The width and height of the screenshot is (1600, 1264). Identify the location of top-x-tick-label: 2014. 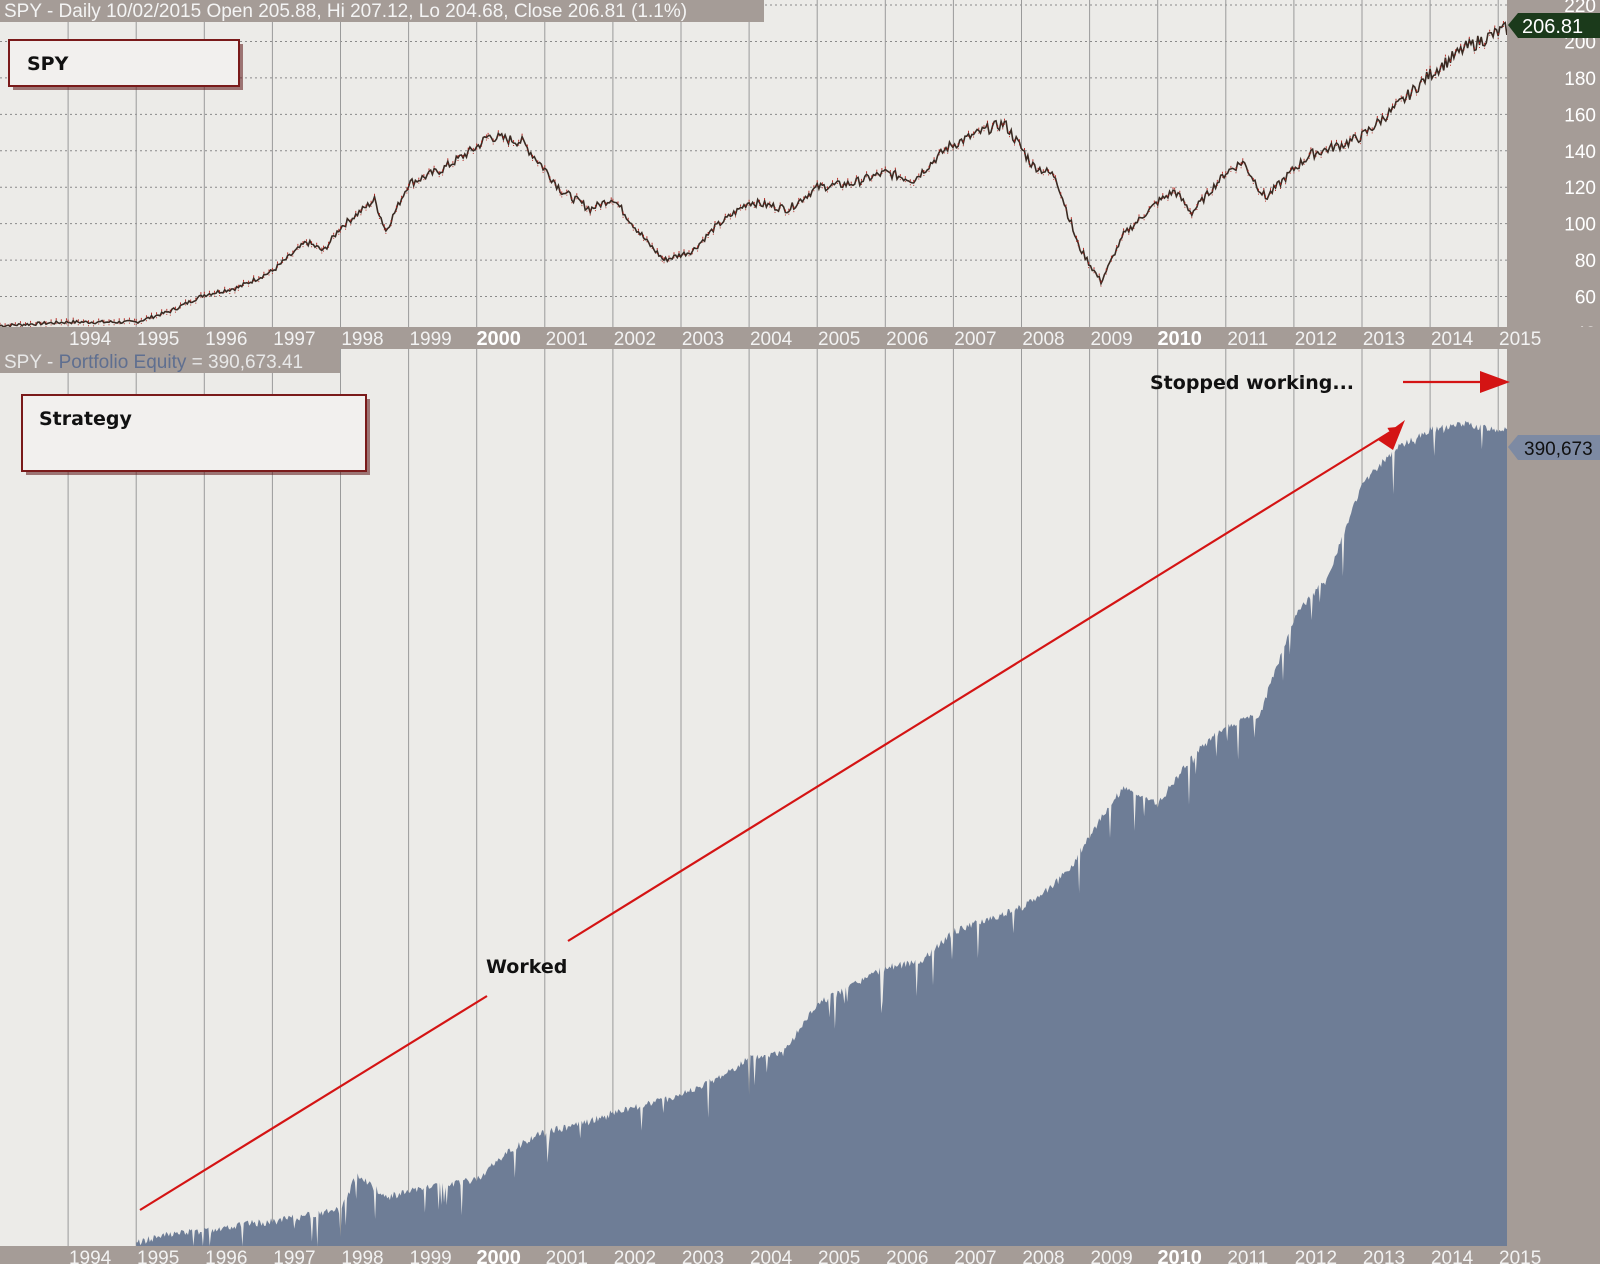
(1452, 339).